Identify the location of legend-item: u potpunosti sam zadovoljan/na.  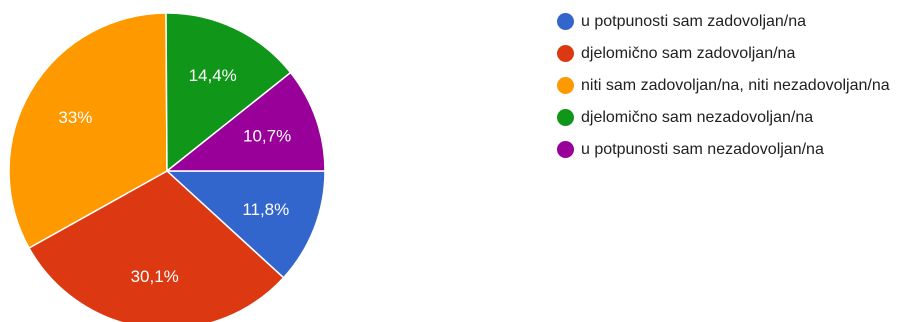
(732, 21).